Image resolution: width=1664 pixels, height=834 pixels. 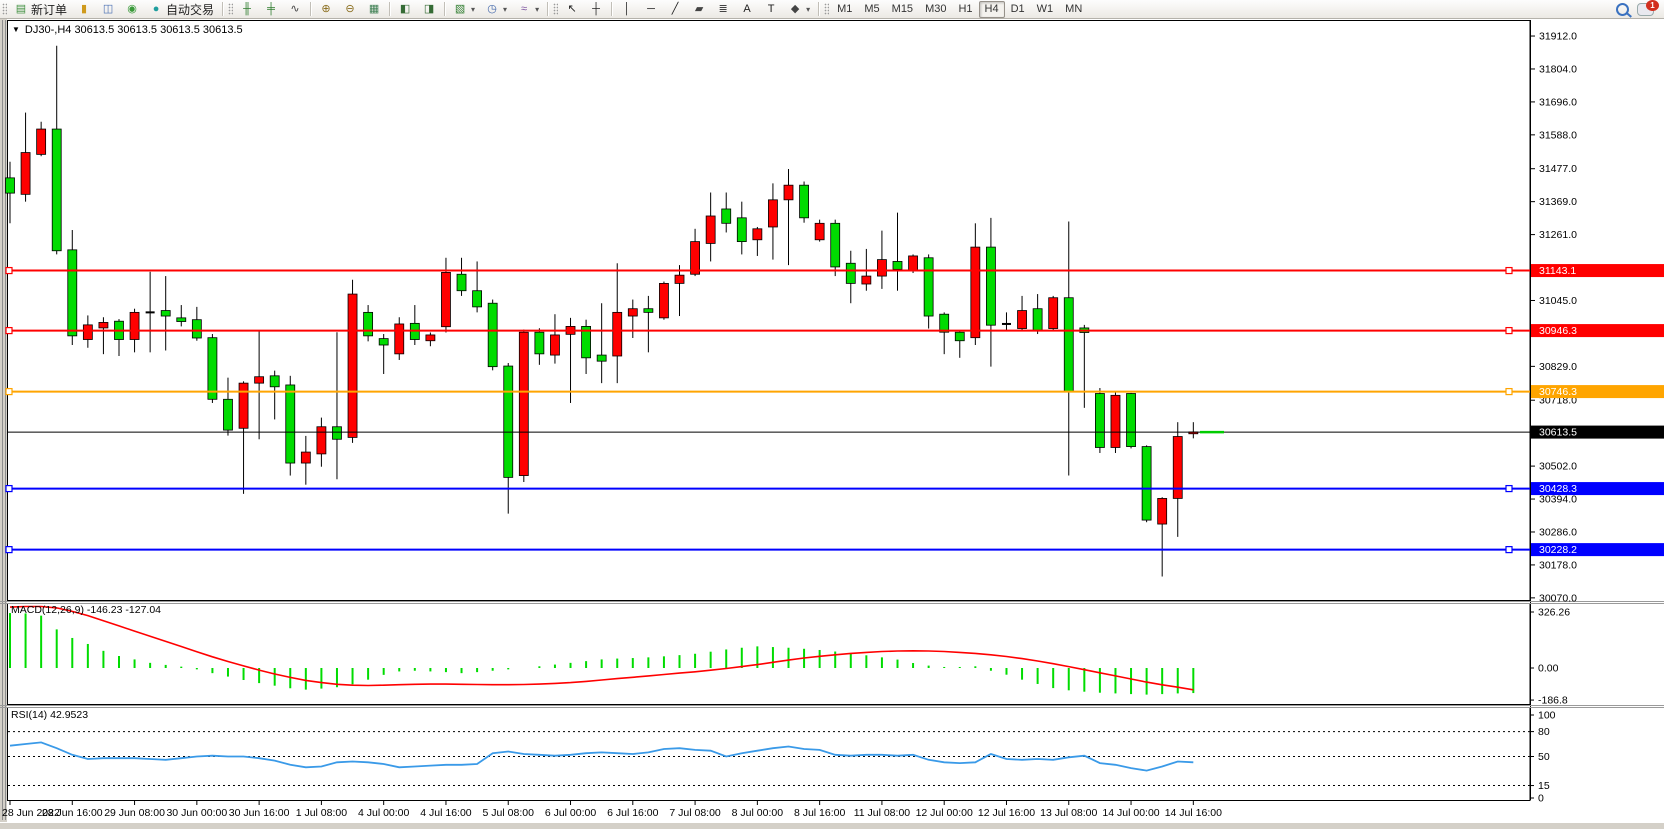 What do you see at coordinates (1558, 301) in the screenshot?
I see `price-tick: 31045.0` at bounding box center [1558, 301].